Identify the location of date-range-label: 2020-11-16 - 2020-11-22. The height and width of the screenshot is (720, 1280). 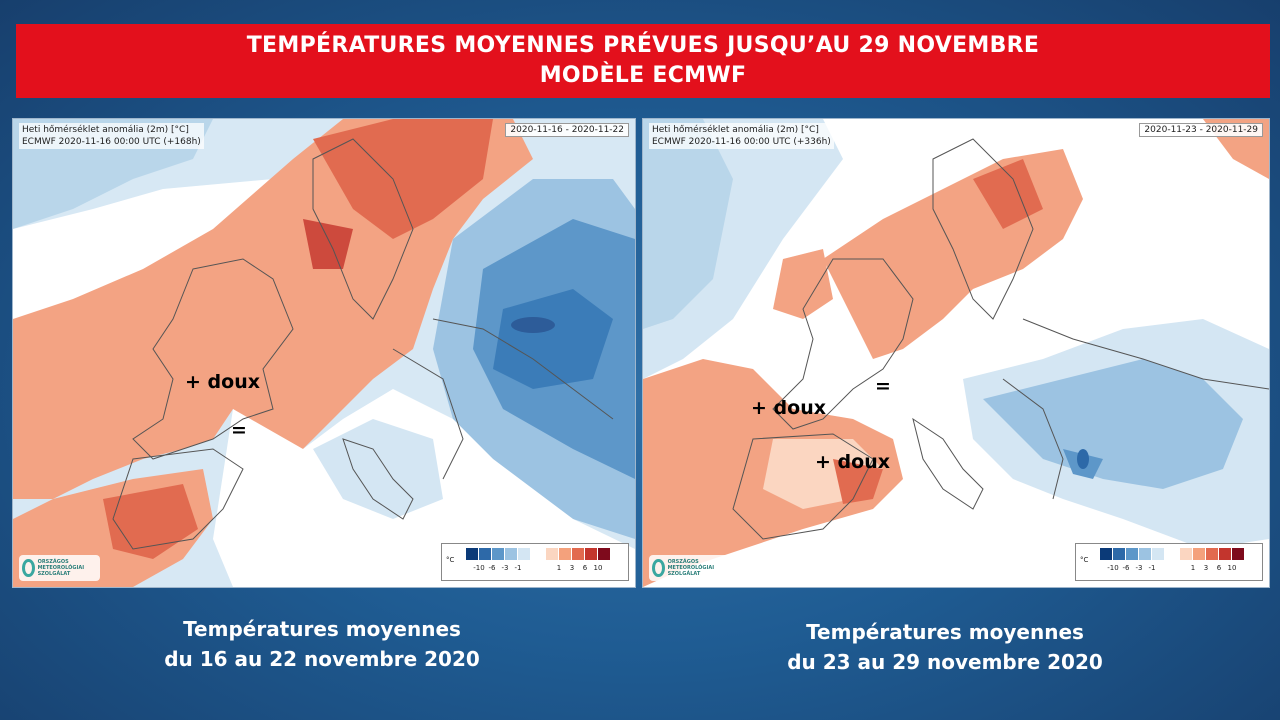
(567, 130).